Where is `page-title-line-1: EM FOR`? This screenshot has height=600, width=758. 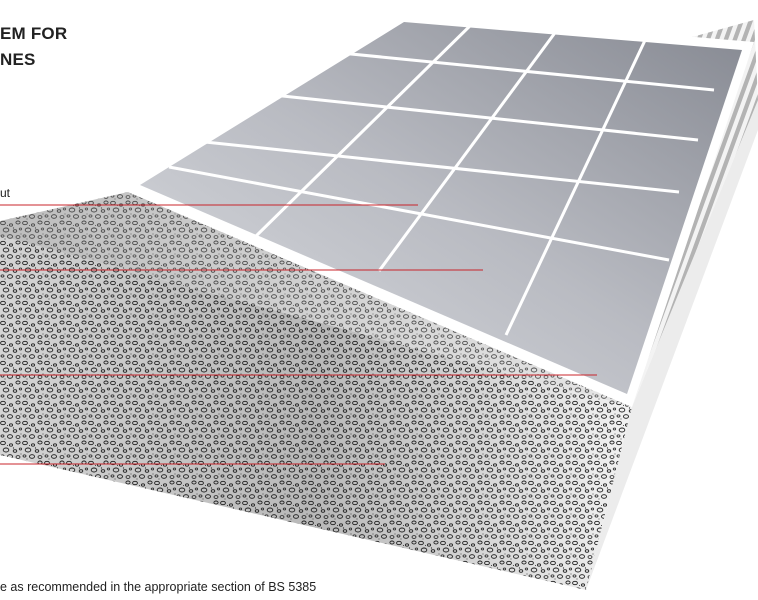 page-title-line-1: EM FOR is located at coordinates (34, 33).